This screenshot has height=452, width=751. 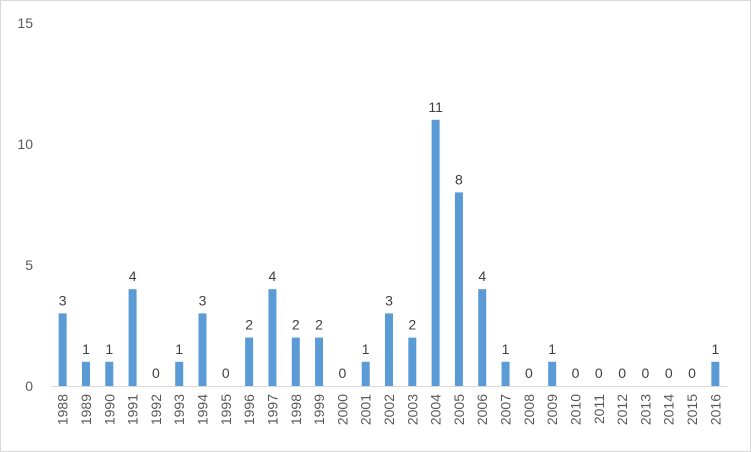 I want to click on x-tick-label: 1990, so click(x=109, y=409).